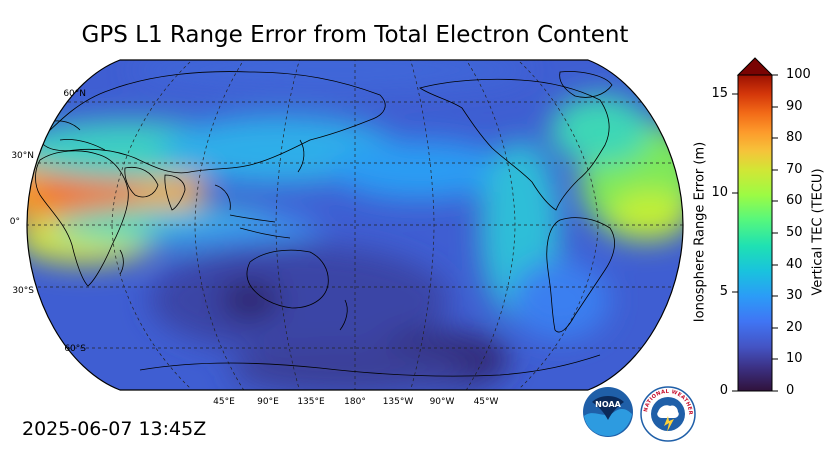 The image size is (832, 468). I want to click on colorbar-right-tick: 90, so click(794, 106).